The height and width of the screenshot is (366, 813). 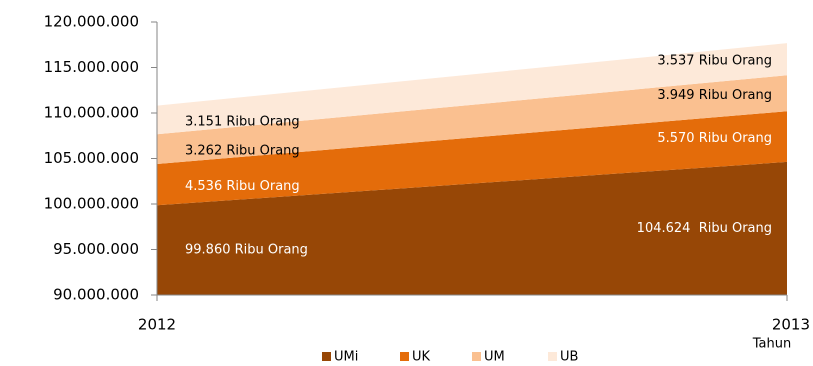 I want to click on value-label: 3.949 Ribu Orang, so click(x=714, y=95).